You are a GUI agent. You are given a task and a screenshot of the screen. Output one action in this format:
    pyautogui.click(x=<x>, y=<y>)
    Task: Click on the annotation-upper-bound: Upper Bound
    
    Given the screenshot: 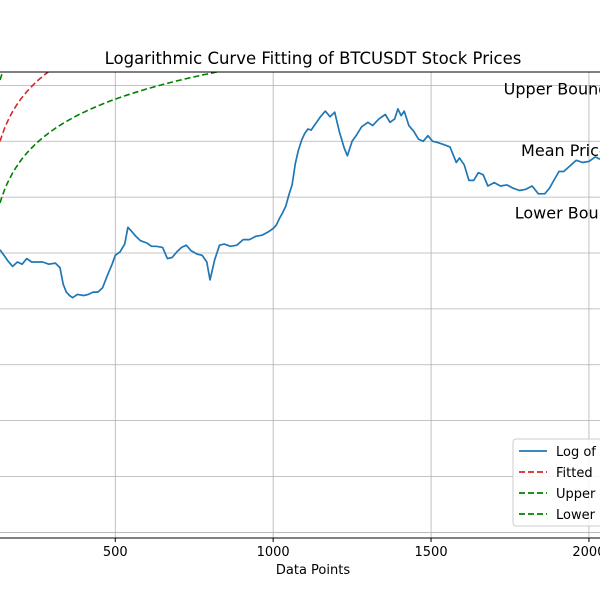 What is the action you would take?
    pyautogui.click(x=552, y=88)
    